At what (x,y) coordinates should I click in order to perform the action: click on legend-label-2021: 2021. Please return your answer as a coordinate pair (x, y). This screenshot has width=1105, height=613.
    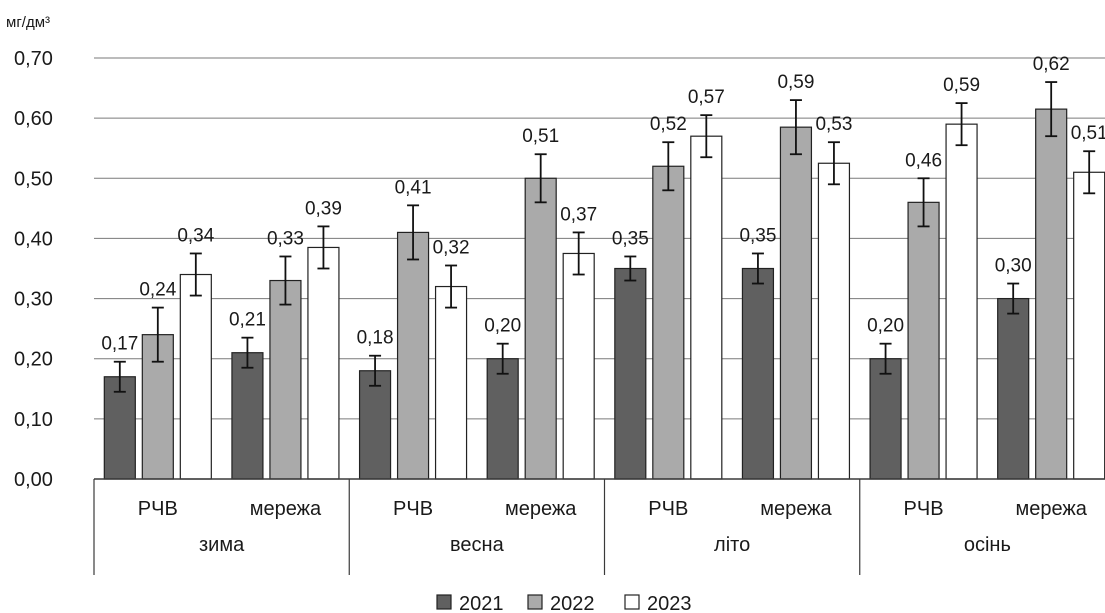
    Looking at the image, I should click on (481, 603).